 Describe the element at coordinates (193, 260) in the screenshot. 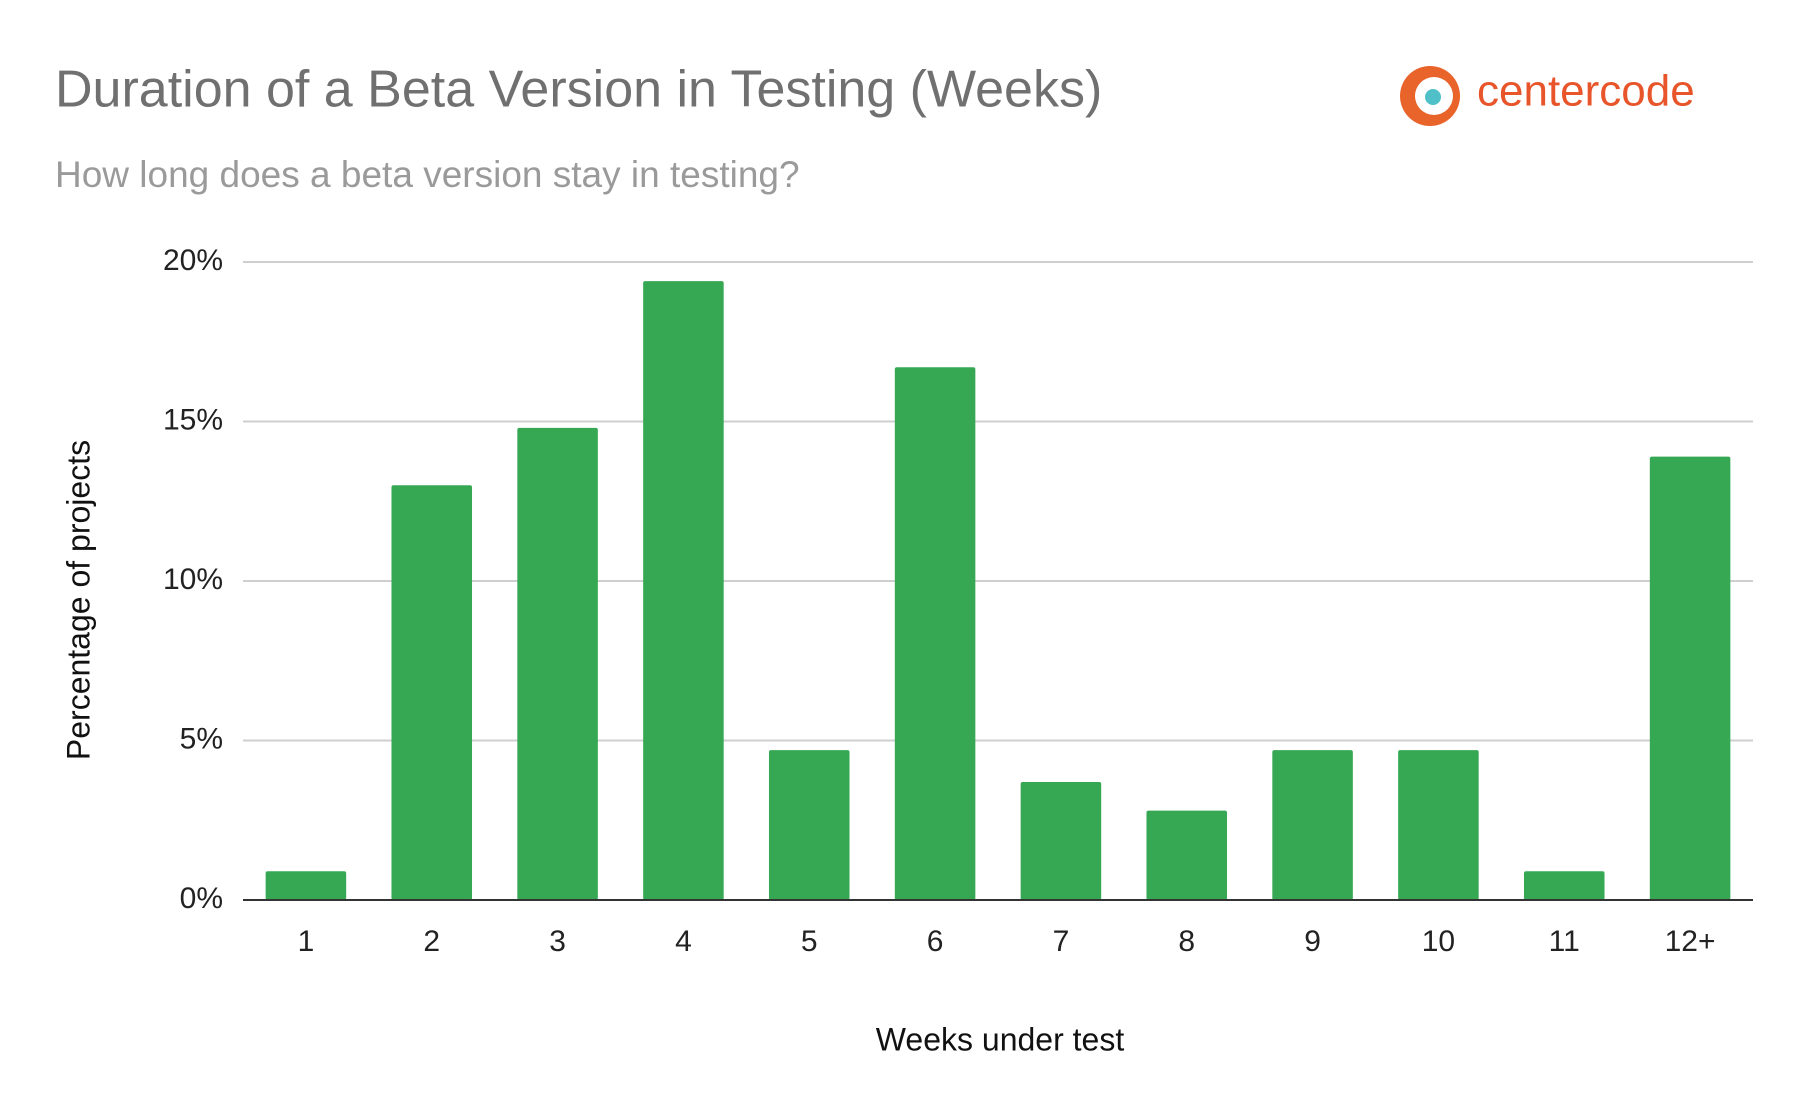

I see `y-tick-label: 20%` at that location.